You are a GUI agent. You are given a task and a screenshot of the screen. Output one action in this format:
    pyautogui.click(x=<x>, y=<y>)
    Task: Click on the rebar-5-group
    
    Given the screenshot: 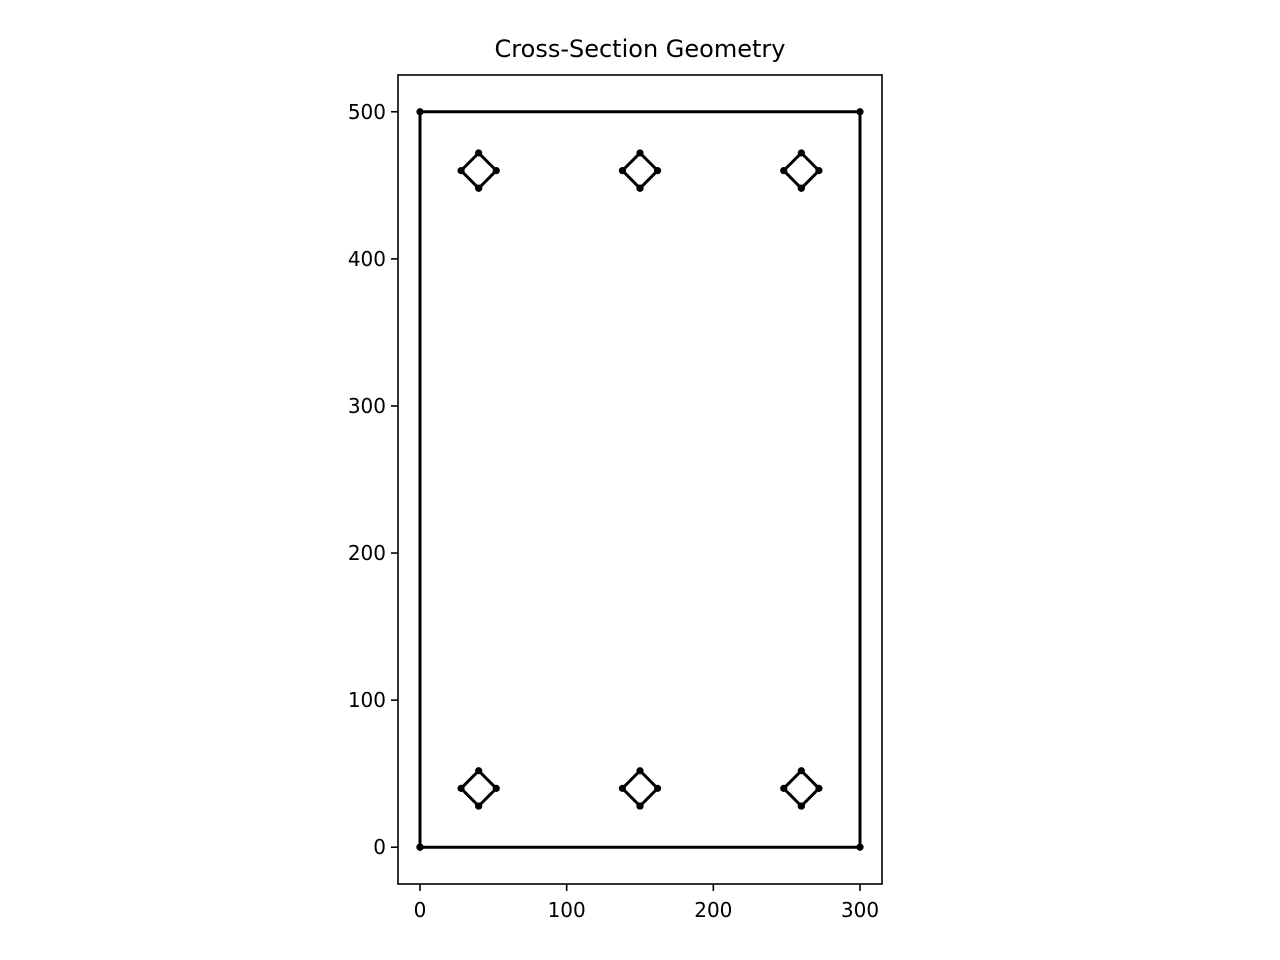 What is the action you would take?
    pyautogui.click(x=640, y=170)
    